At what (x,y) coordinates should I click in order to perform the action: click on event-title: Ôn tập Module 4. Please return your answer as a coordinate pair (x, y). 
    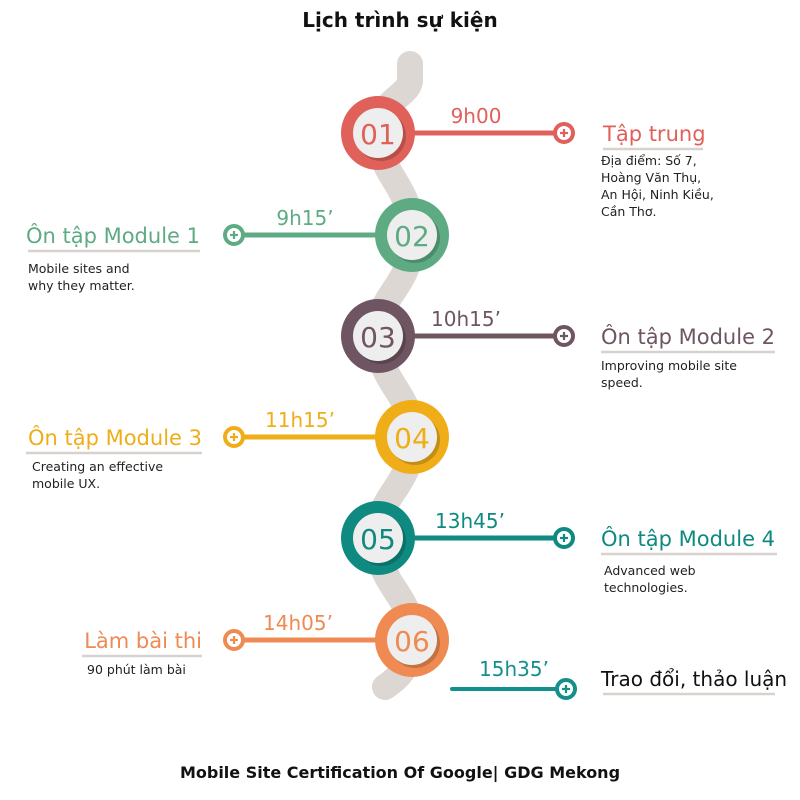
    Looking at the image, I should click on (688, 538).